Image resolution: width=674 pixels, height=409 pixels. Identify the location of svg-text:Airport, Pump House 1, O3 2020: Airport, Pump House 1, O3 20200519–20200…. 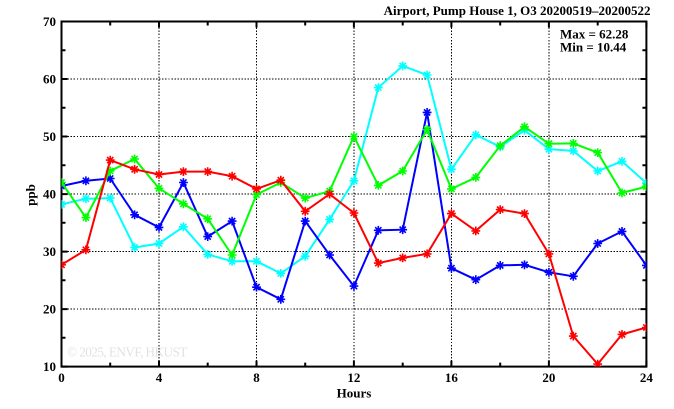
(517, 10).